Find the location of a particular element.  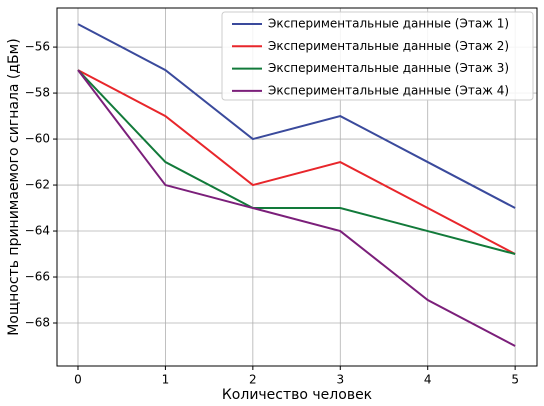

legend-label: Экспериментальные данные (Этаж 1) is located at coordinates (388, 24).